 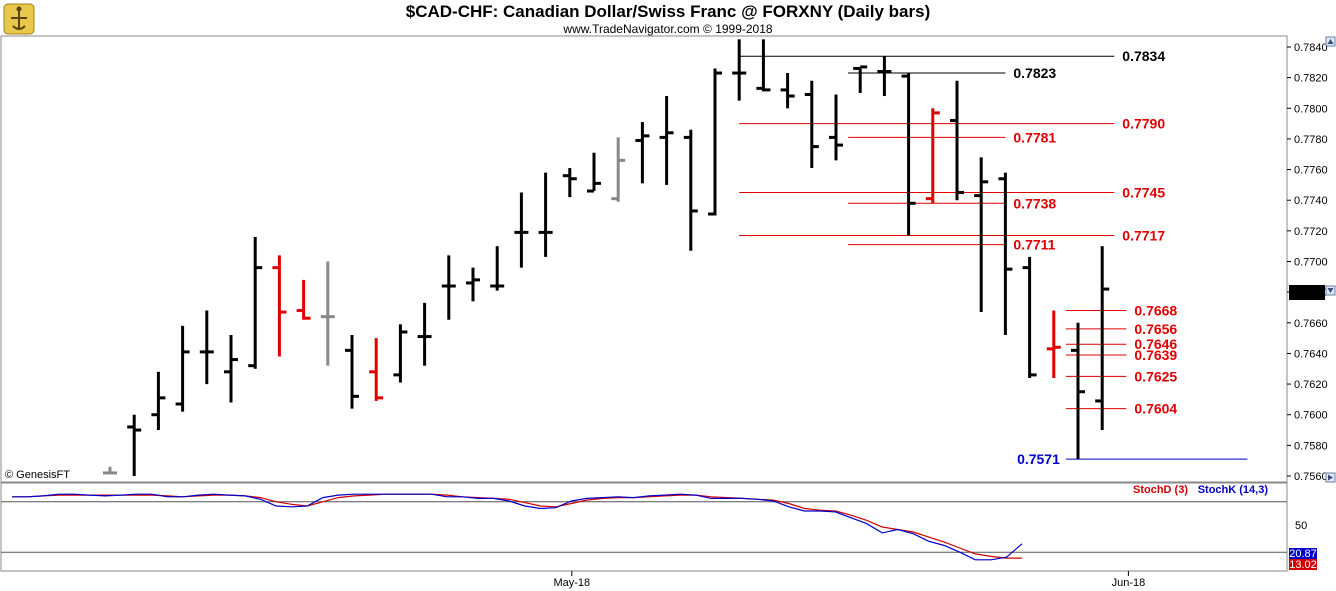 What do you see at coordinates (1129, 583) in the screenshot?
I see `date-tick-label: Jun-18` at bounding box center [1129, 583].